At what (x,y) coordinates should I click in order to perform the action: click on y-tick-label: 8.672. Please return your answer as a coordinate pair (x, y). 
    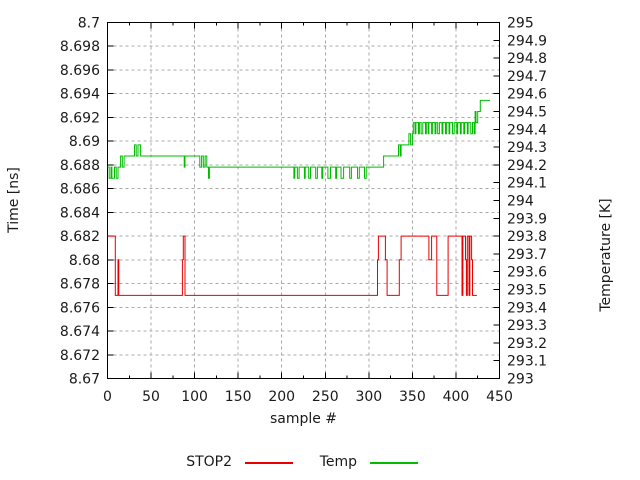
    Looking at the image, I should click on (80, 356).